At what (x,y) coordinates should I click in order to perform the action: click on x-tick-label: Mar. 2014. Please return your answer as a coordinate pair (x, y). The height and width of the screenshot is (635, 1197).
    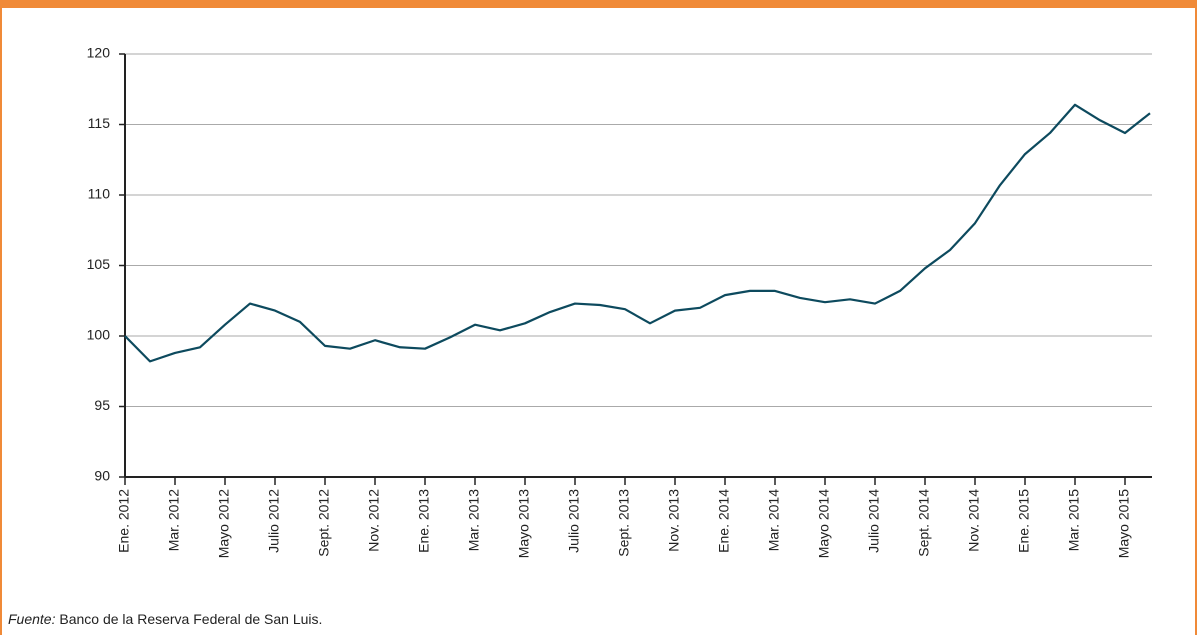
    Looking at the image, I should click on (774, 520).